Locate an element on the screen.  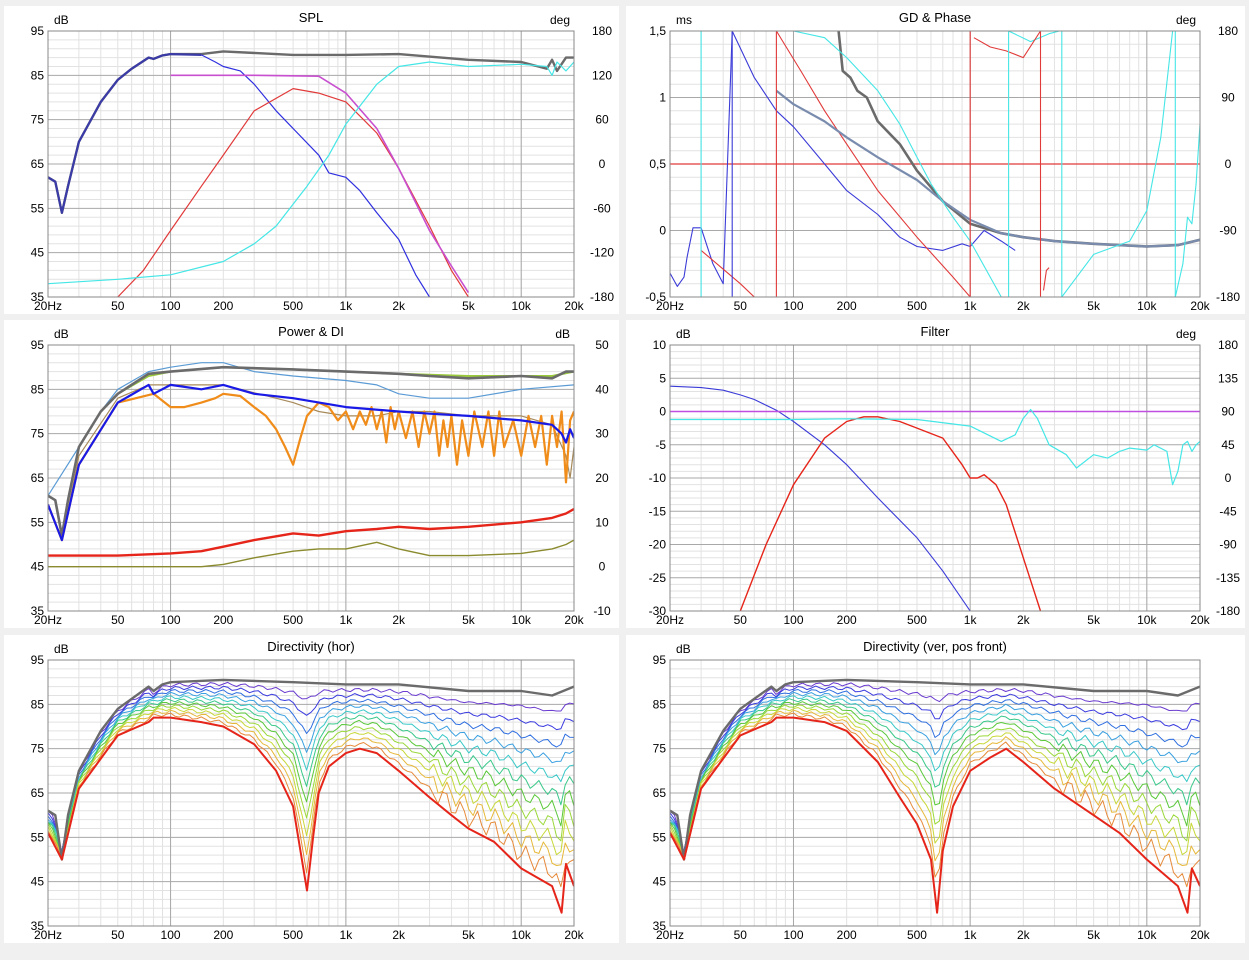
y2-tick-label: 50 is located at coordinates (602, 345).